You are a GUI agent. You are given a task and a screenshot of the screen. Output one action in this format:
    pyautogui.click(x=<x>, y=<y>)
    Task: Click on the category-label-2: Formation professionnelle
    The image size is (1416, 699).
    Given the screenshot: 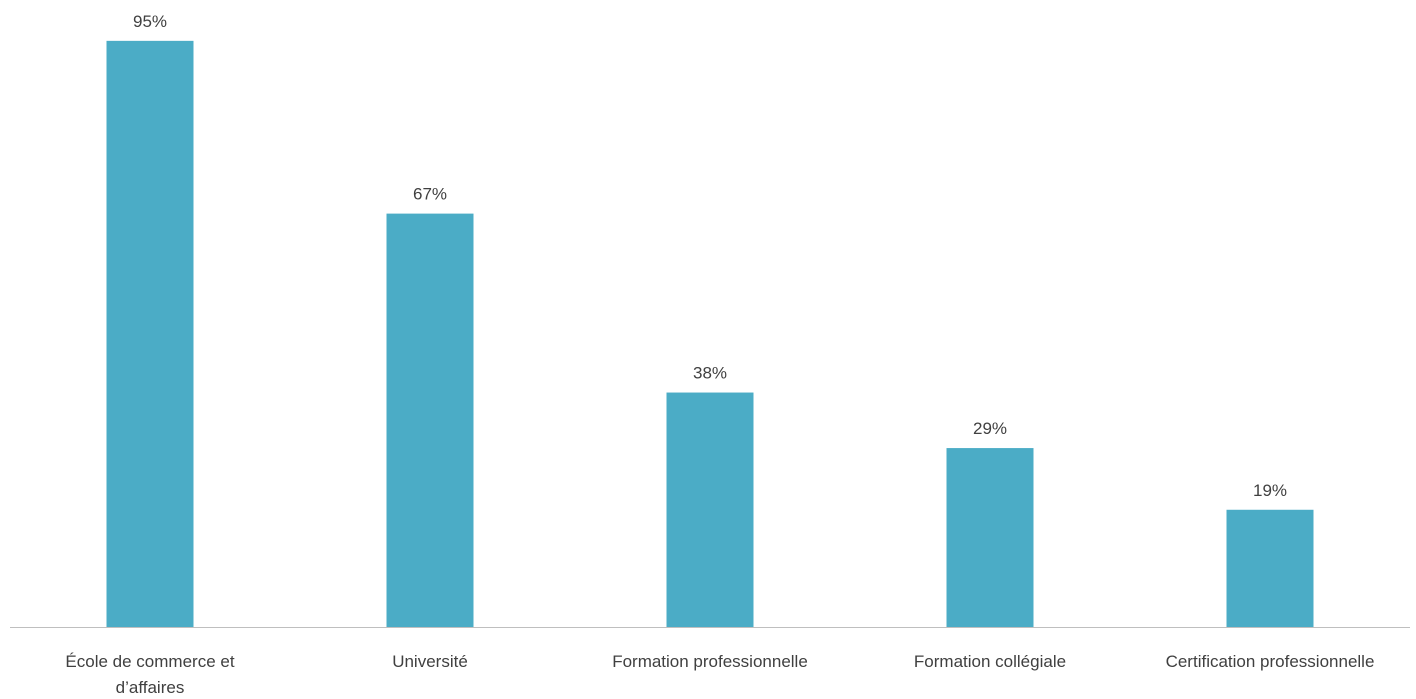 What is the action you would take?
    pyautogui.click(x=710, y=661)
    